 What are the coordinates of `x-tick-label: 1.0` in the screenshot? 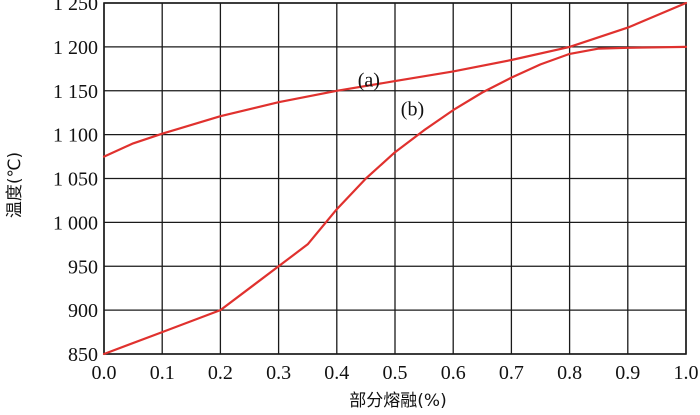 It's located at (686, 373).